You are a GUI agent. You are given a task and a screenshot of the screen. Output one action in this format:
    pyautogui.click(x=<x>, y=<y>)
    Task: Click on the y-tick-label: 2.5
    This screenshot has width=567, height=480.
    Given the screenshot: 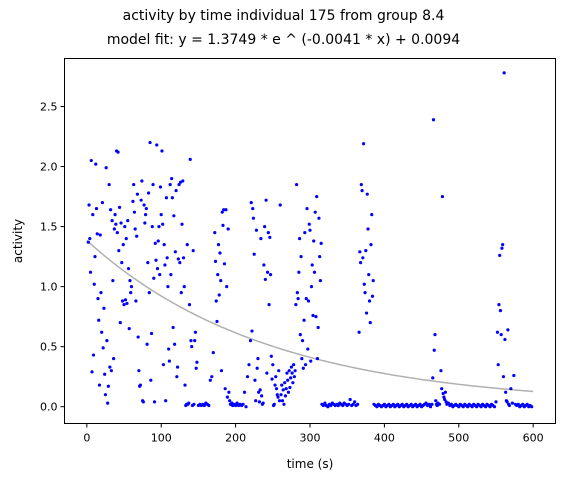 What is the action you would take?
    pyautogui.click(x=49, y=107)
    